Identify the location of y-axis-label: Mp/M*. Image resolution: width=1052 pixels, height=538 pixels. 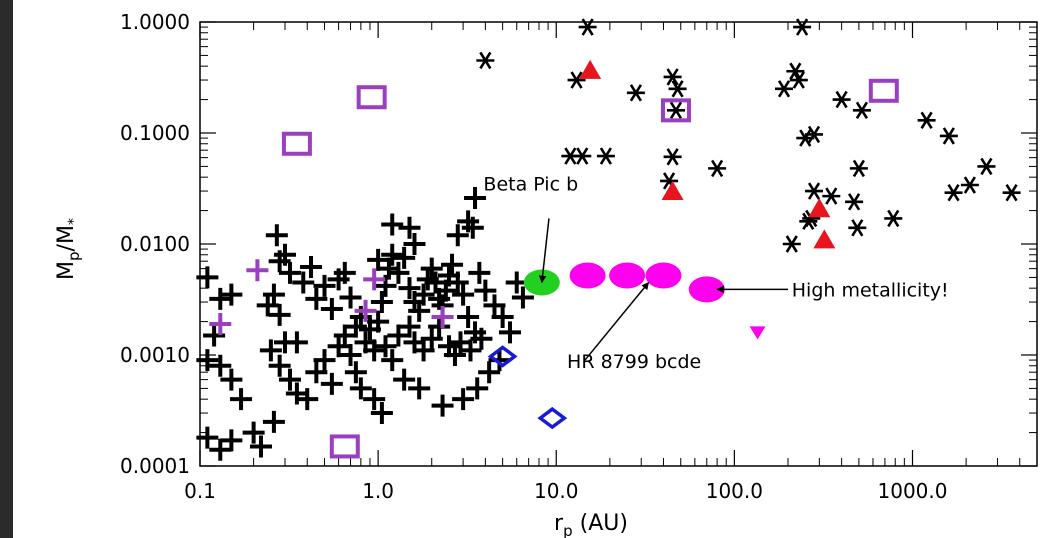
(68, 249).